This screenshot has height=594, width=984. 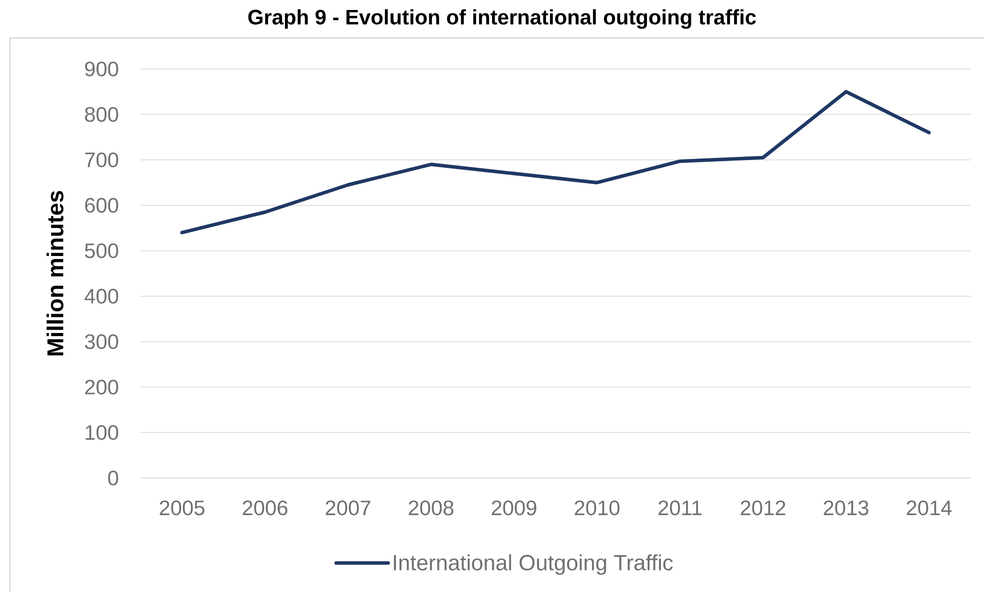 What do you see at coordinates (101, 114) in the screenshot?
I see `y-tick-label: 800` at bounding box center [101, 114].